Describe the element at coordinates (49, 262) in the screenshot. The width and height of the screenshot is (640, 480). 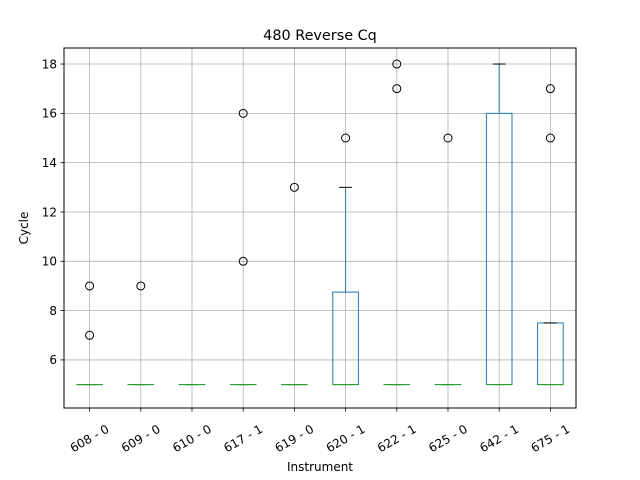
I see `y-tick-label: 10` at that location.